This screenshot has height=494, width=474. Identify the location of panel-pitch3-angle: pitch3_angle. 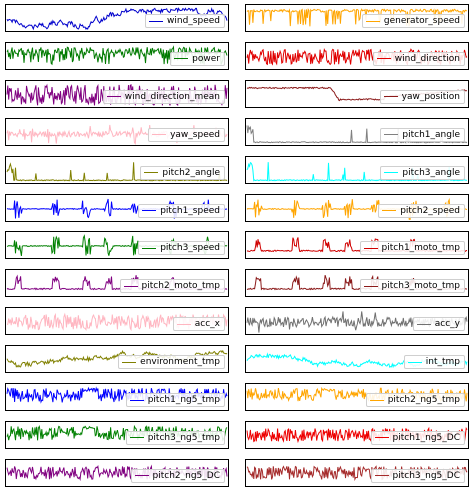
(357, 169).